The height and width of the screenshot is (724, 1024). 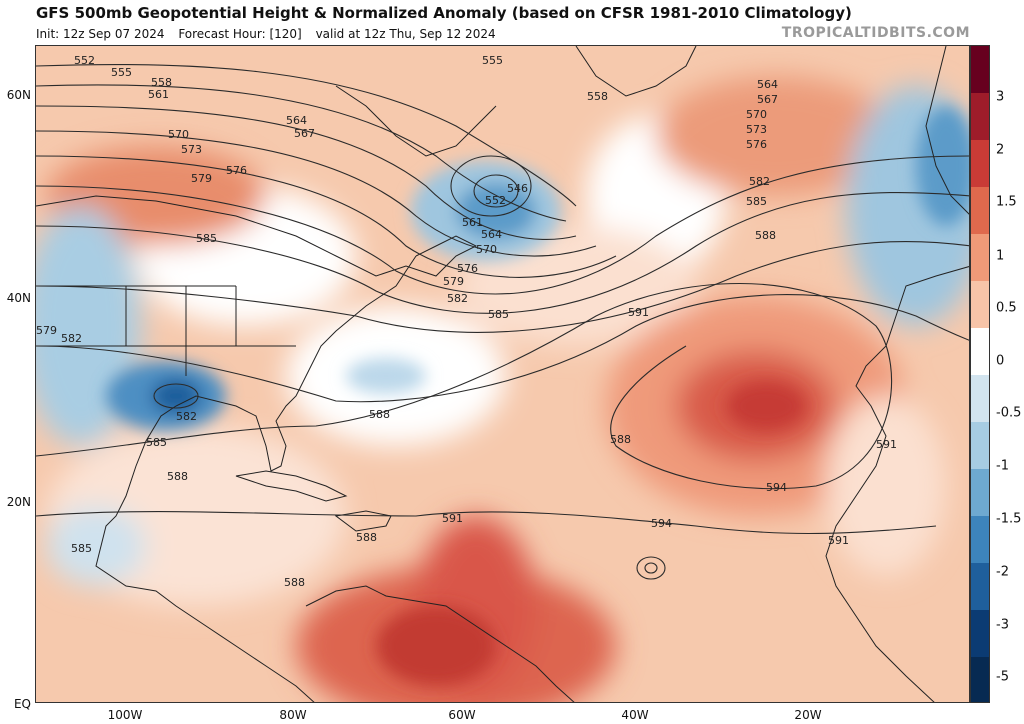 What do you see at coordinates (405, 34) in the screenshot?
I see `valid-time: valid at 12z Thu, Sep 12 2024` at bounding box center [405, 34].